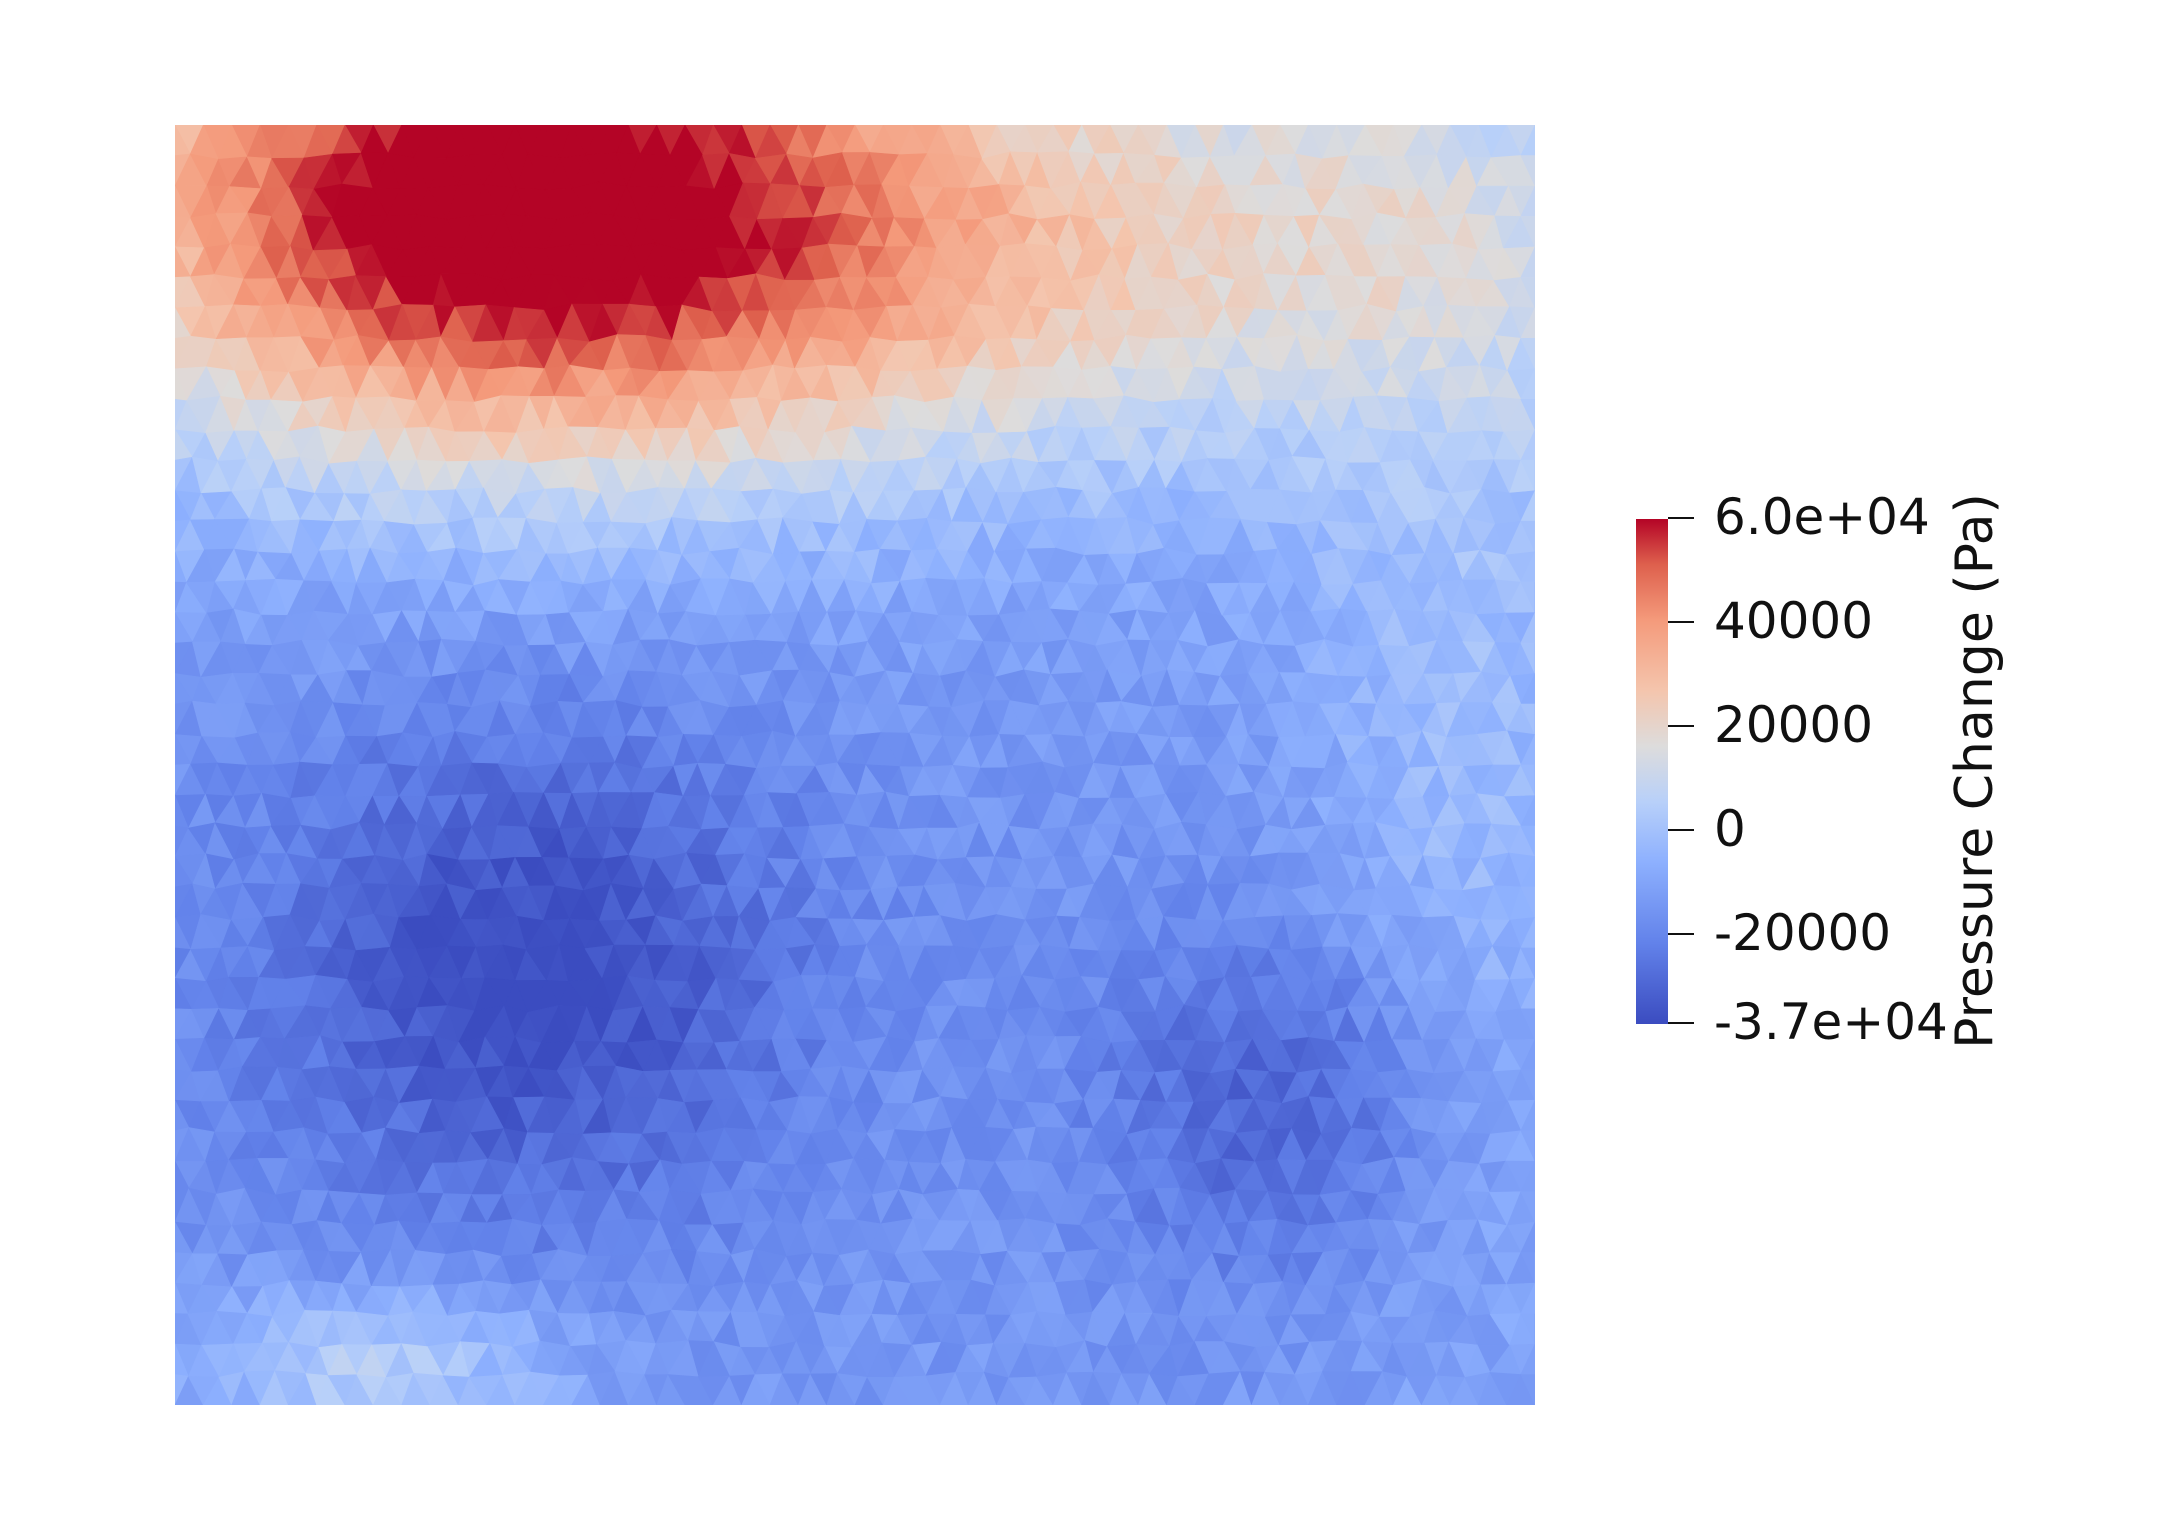  Describe the element at coordinates (1794, 725) in the screenshot. I see `colorbar-tick-label: 20000` at that location.